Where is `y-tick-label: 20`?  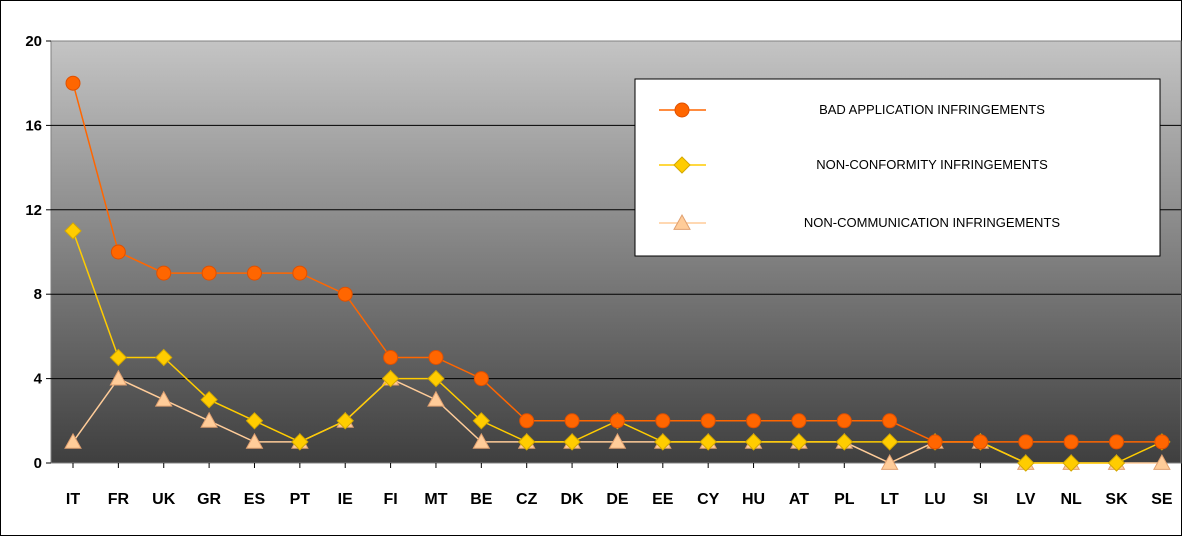 y-tick-label: 20 is located at coordinates (33, 41).